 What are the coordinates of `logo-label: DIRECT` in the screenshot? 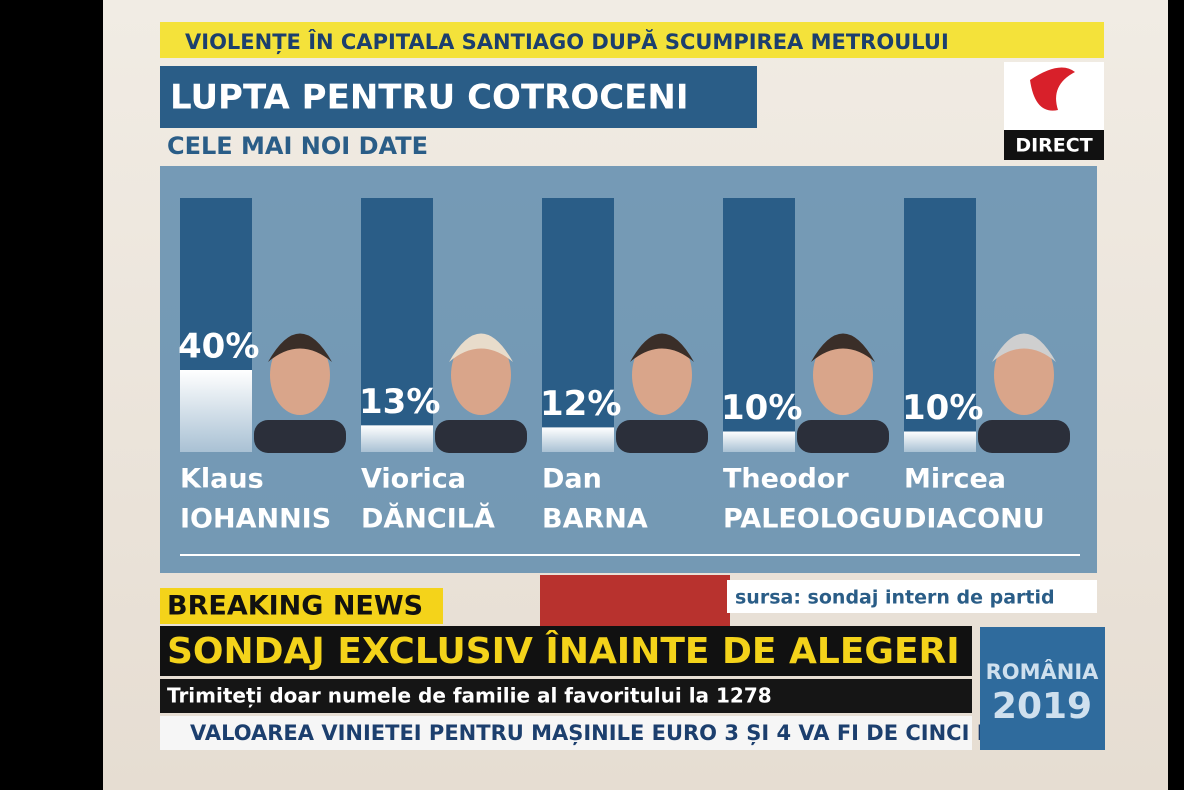 It's located at (1053, 146).